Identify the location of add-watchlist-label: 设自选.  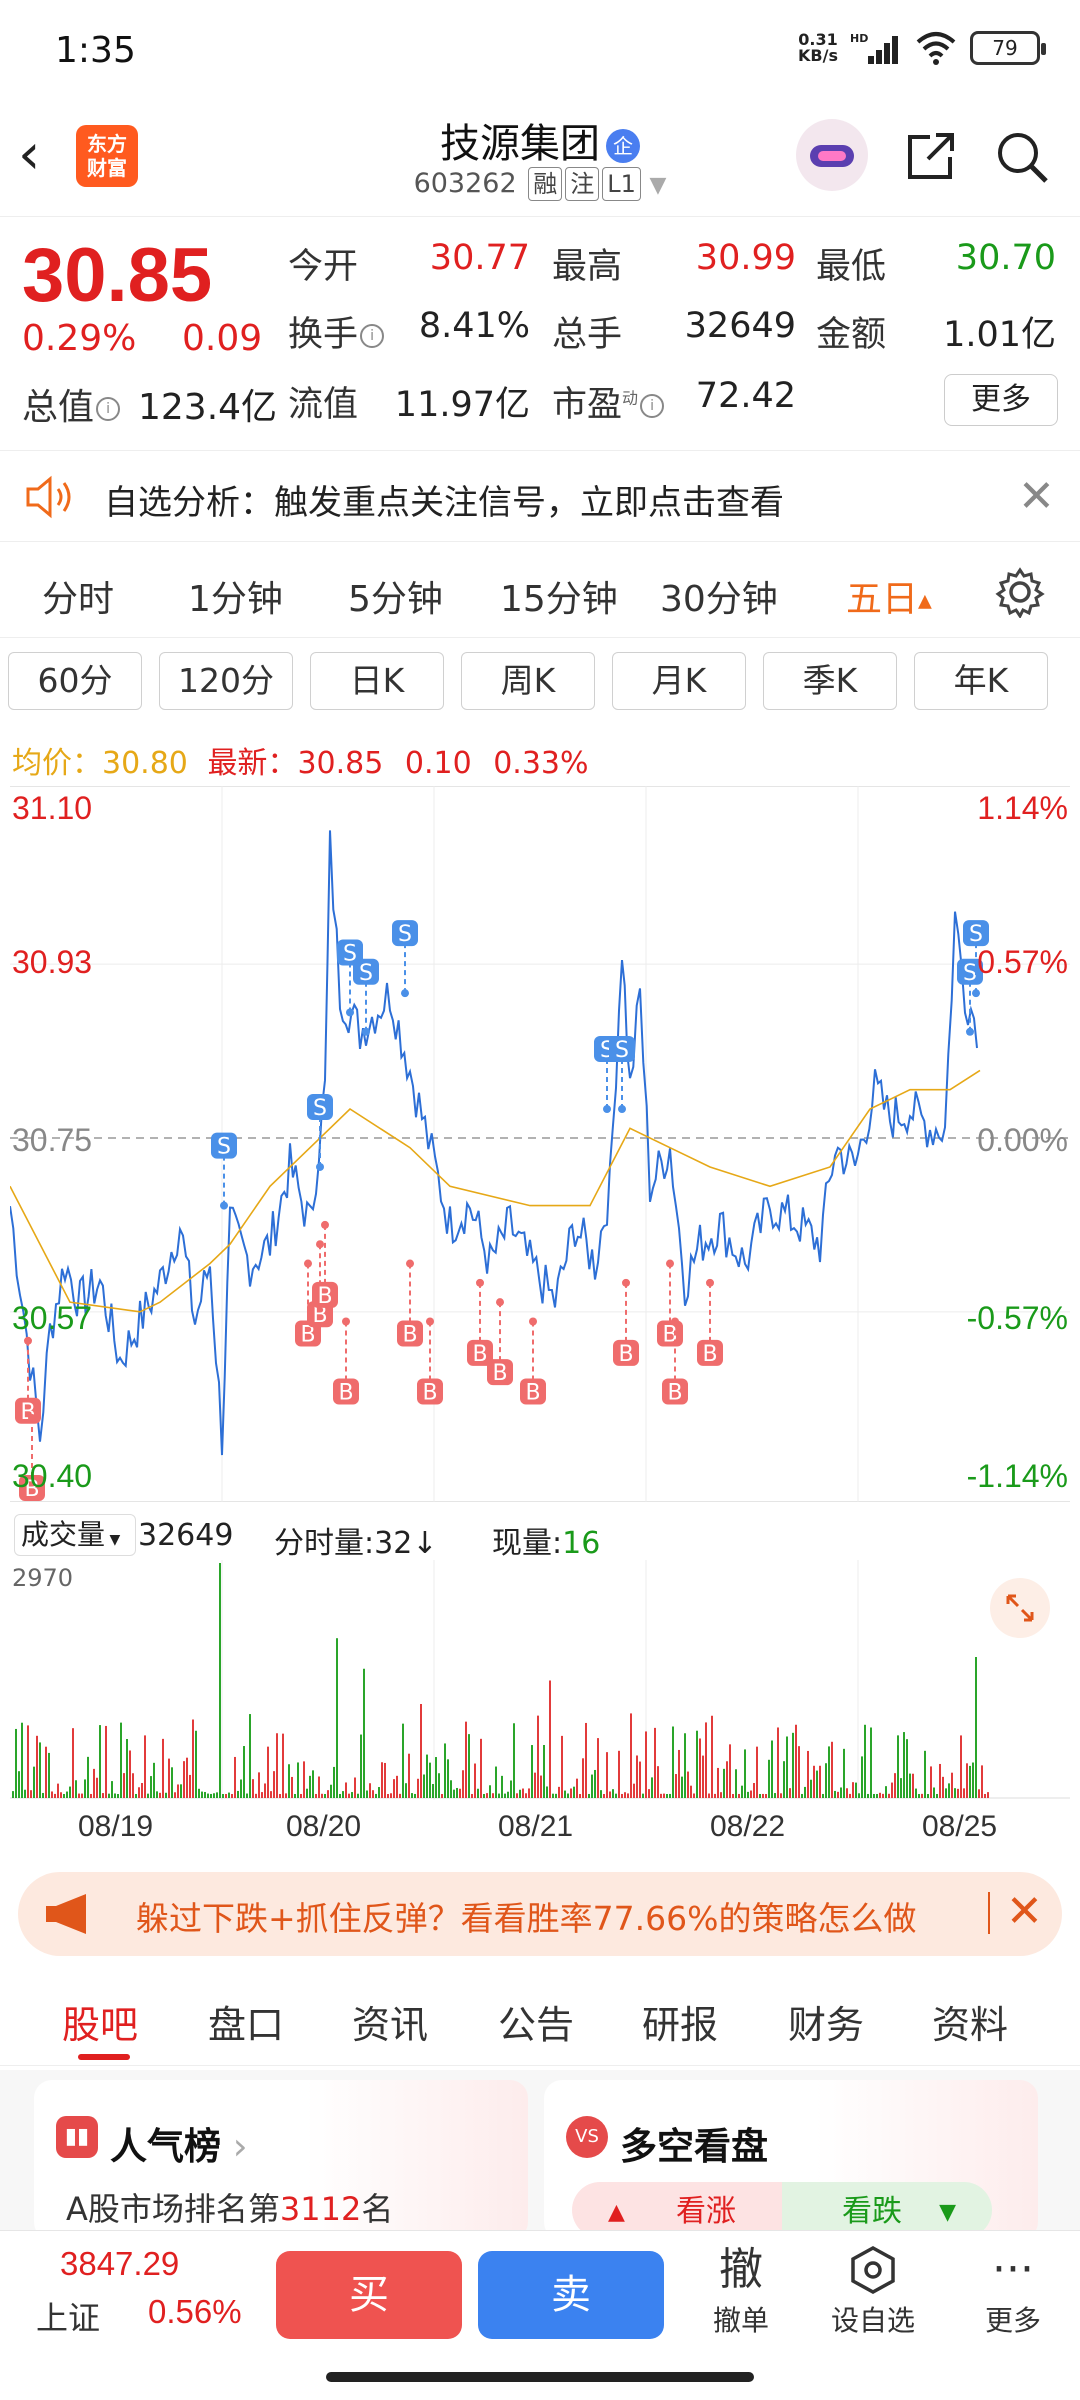
(872, 2320).